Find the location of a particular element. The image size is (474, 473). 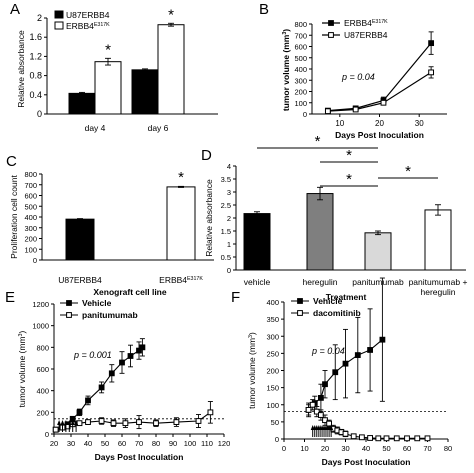

y-tick-label: 0.4 is located at coordinates (35, 95).